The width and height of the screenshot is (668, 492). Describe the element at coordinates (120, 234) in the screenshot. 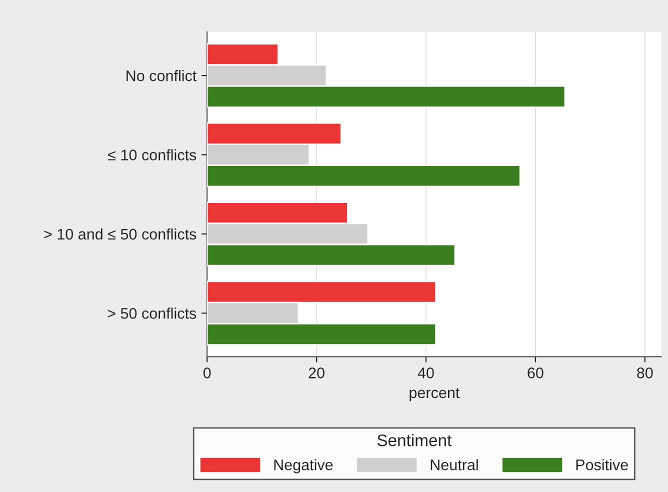

I see `y-tick-label: > 10 and ≤ 50 conflicts` at that location.